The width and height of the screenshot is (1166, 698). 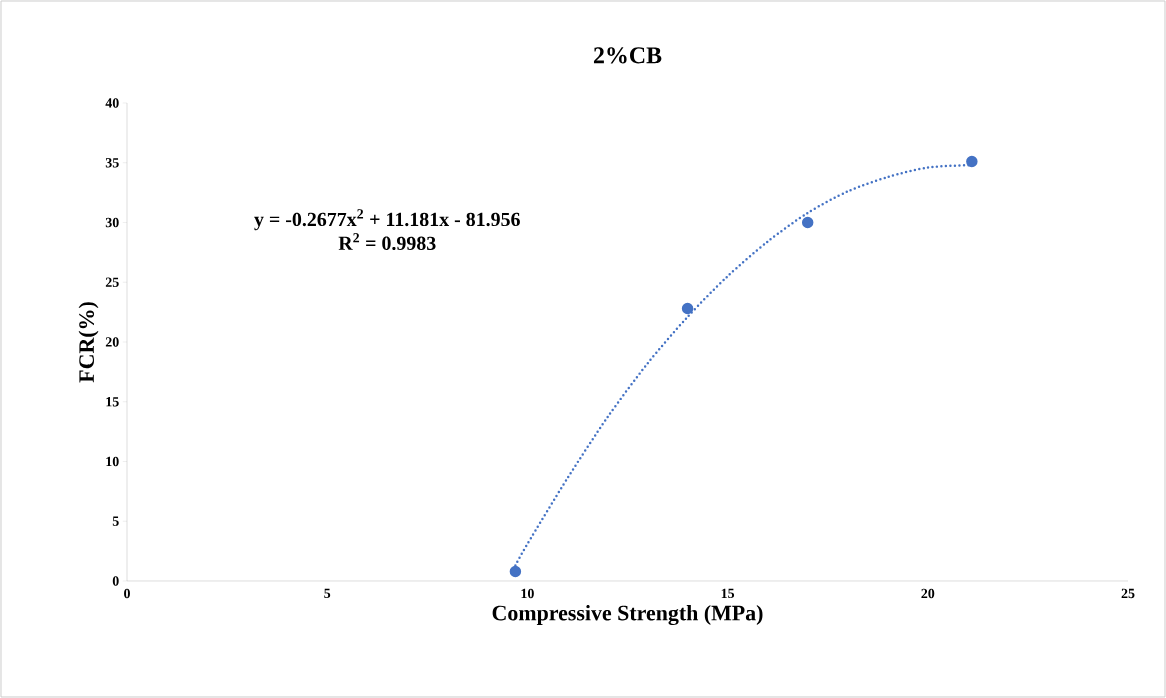 I want to click on x-tick-label: 25, so click(x=1128, y=593).